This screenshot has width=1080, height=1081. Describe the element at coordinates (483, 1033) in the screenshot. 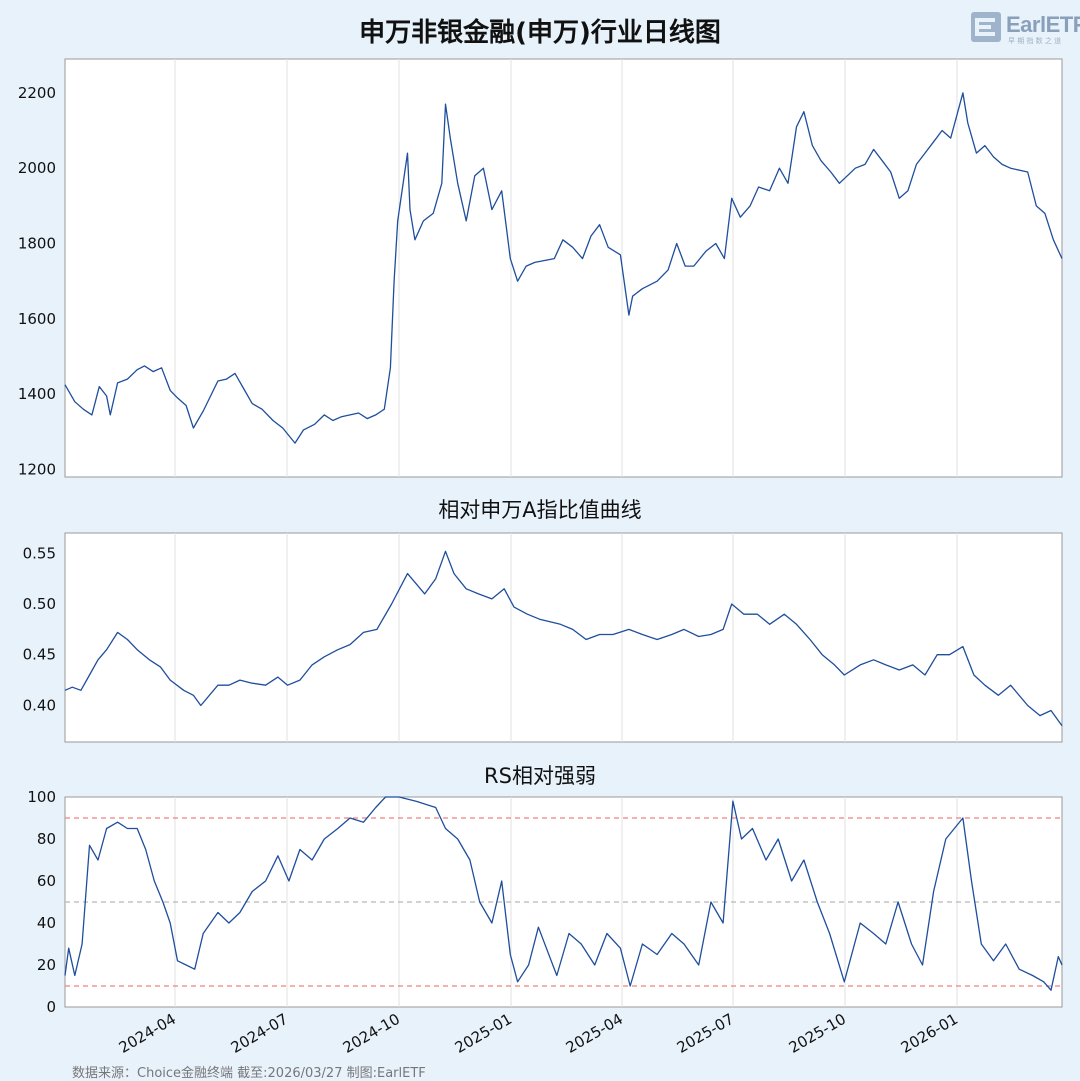

I see `x-tick-label: 2025-01` at that location.